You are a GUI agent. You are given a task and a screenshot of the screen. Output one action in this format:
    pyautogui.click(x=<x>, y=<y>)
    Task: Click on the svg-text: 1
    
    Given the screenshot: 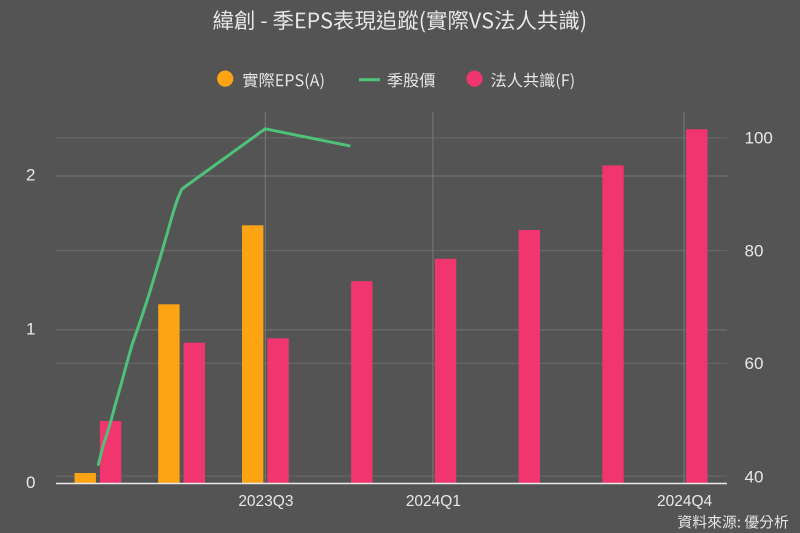 What is the action you would take?
    pyautogui.click(x=30, y=329)
    